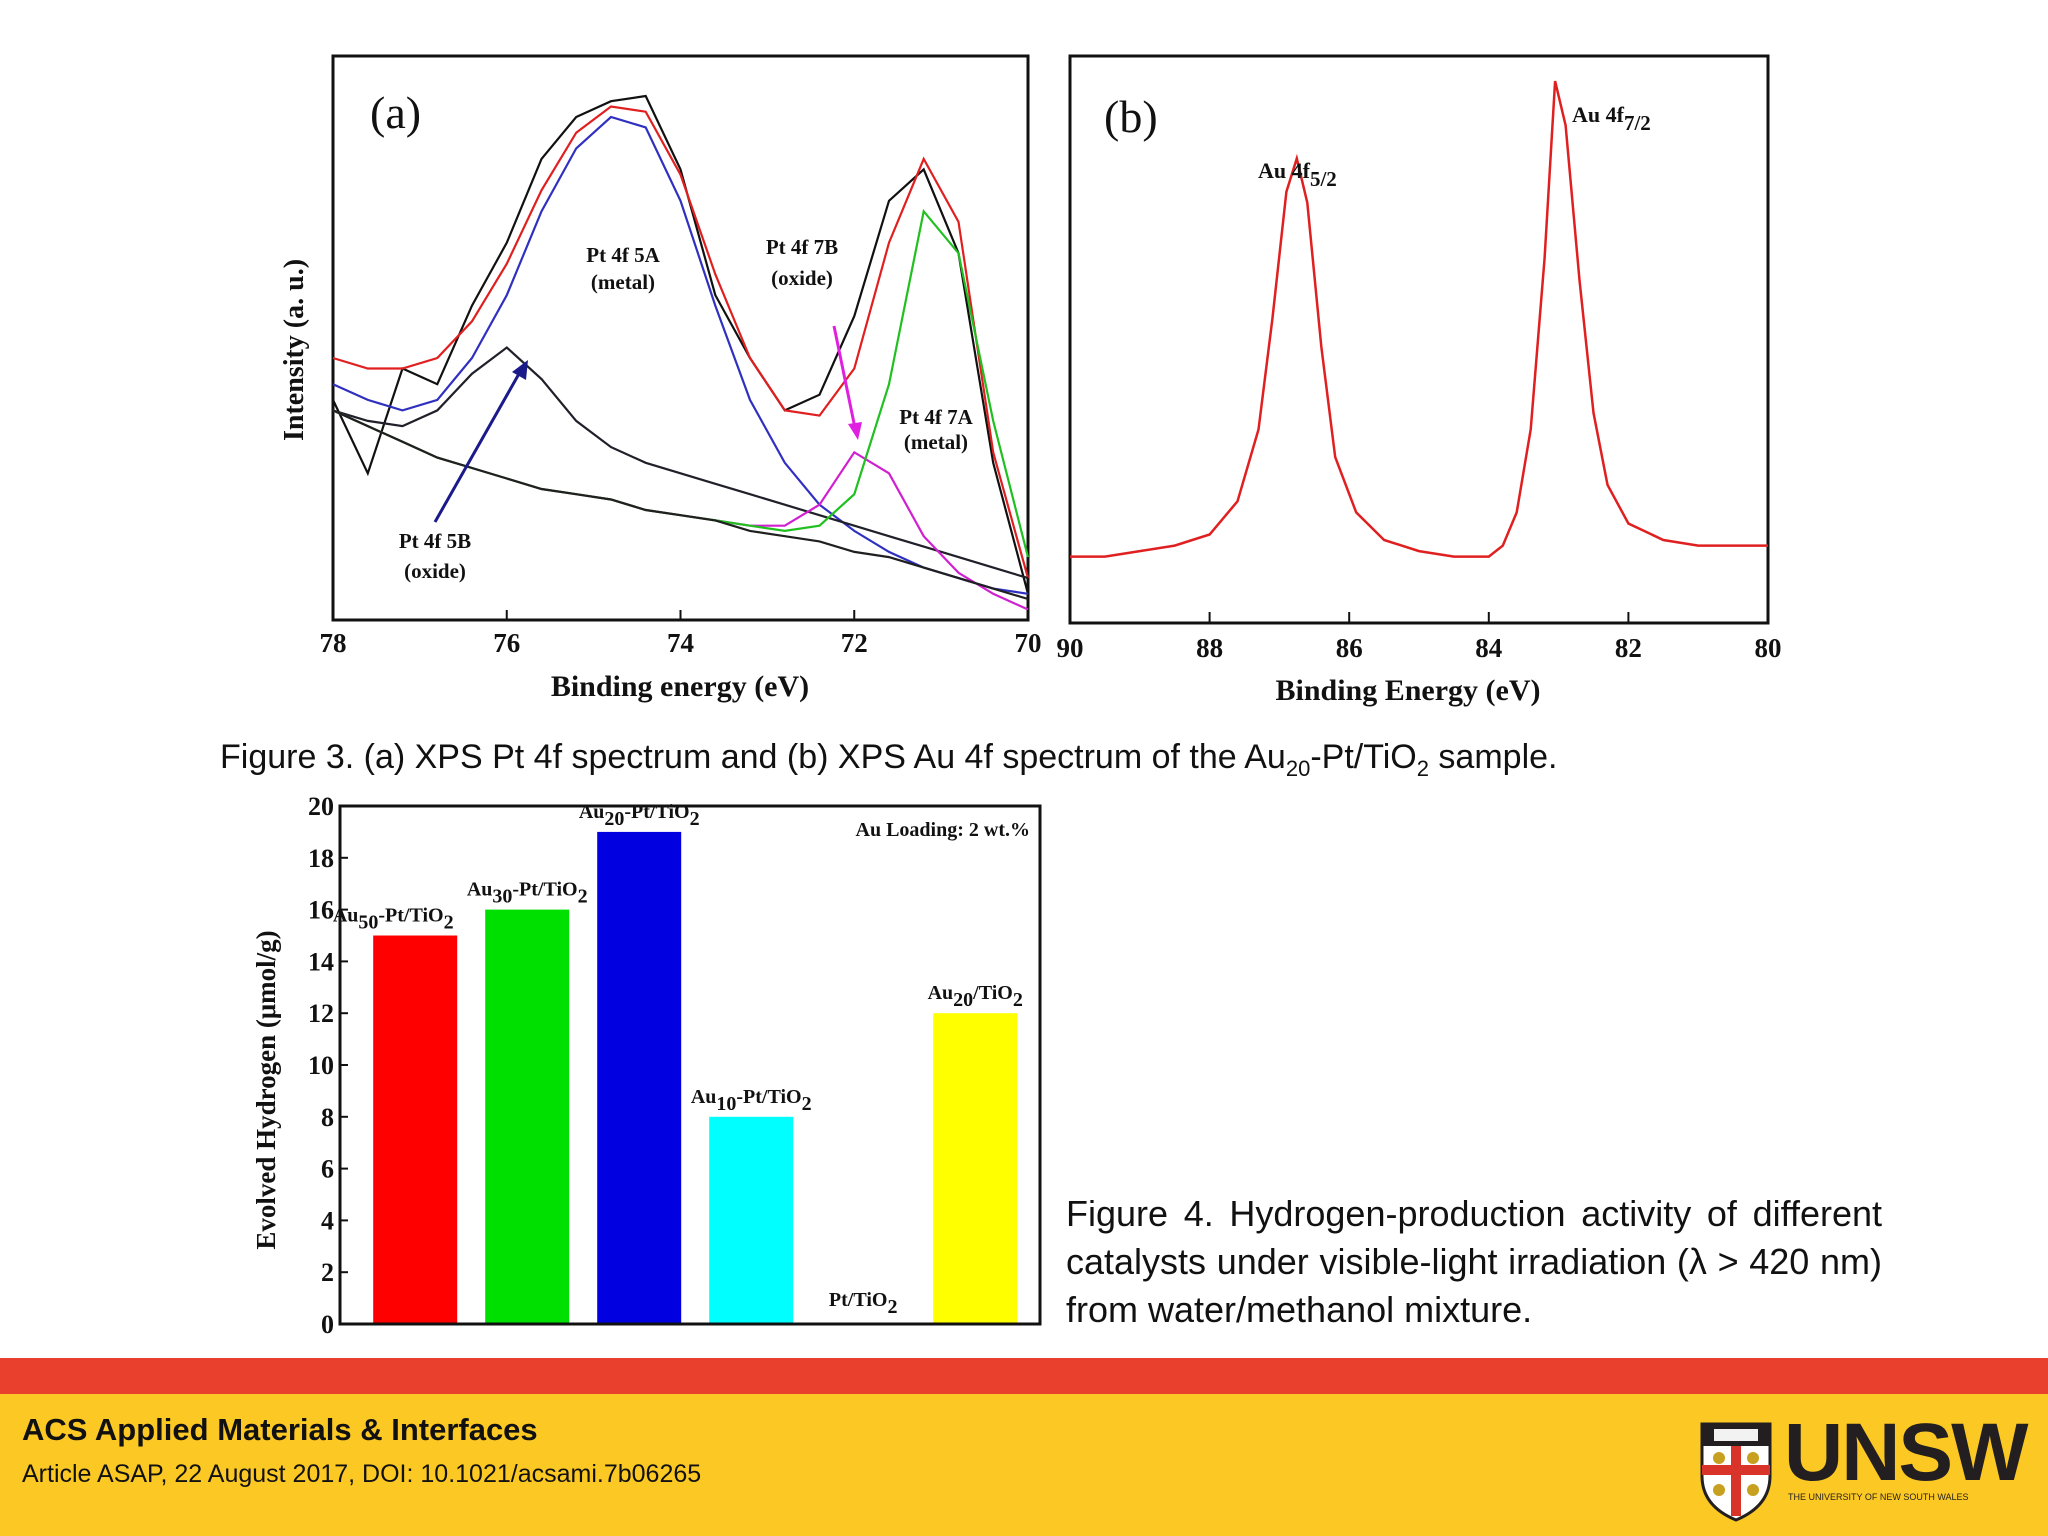 This screenshot has width=2048, height=1536. What do you see at coordinates (844, 377) in the screenshot?
I see `arrow-pt4f7b` at bounding box center [844, 377].